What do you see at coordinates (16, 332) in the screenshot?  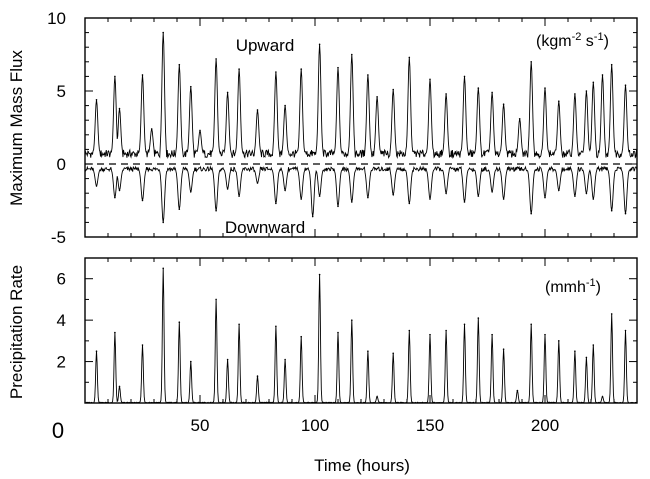 I see `lower-y-axis-label: Precipitation Rate` at bounding box center [16, 332].